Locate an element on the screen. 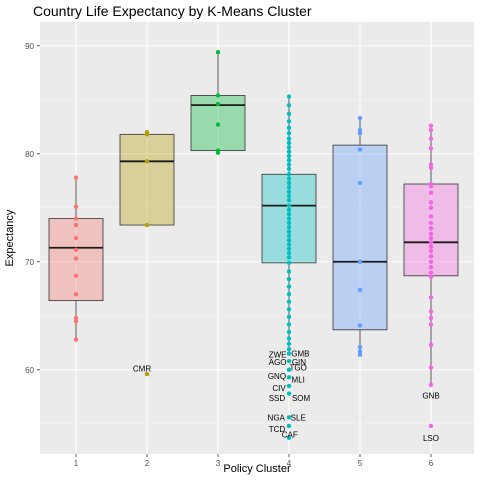 This screenshot has height=480, width=480. y-axis-title: Expectancy is located at coordinates (10, 237).